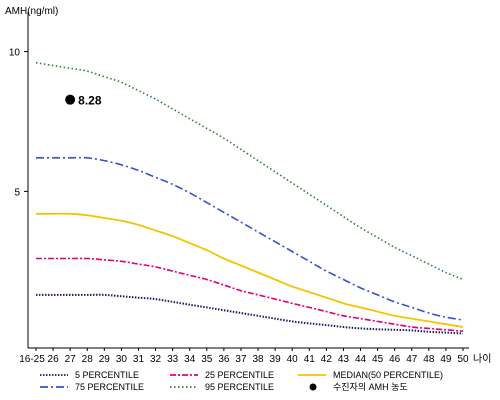 Image resolution: width=500 pixels, height=400 pixels. I want to click on legend-label-95-percentile: 95 PERCENTILE, so click(239, 387).